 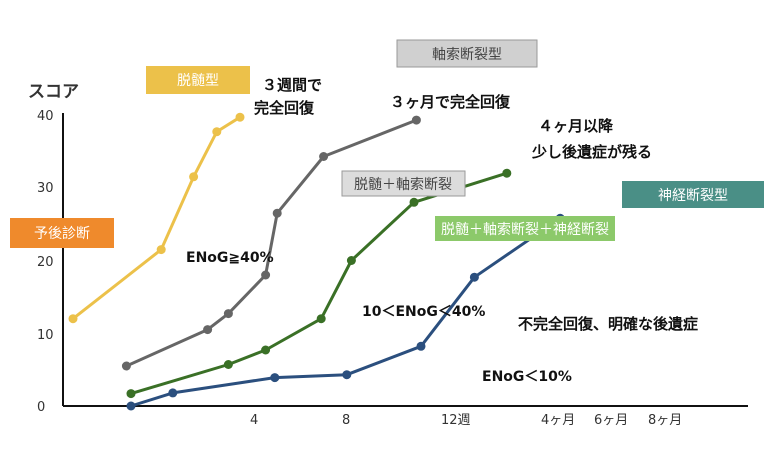 I want to click on annotation-residual-line1: ４ヶ月以降, so click(x=576, y=126).